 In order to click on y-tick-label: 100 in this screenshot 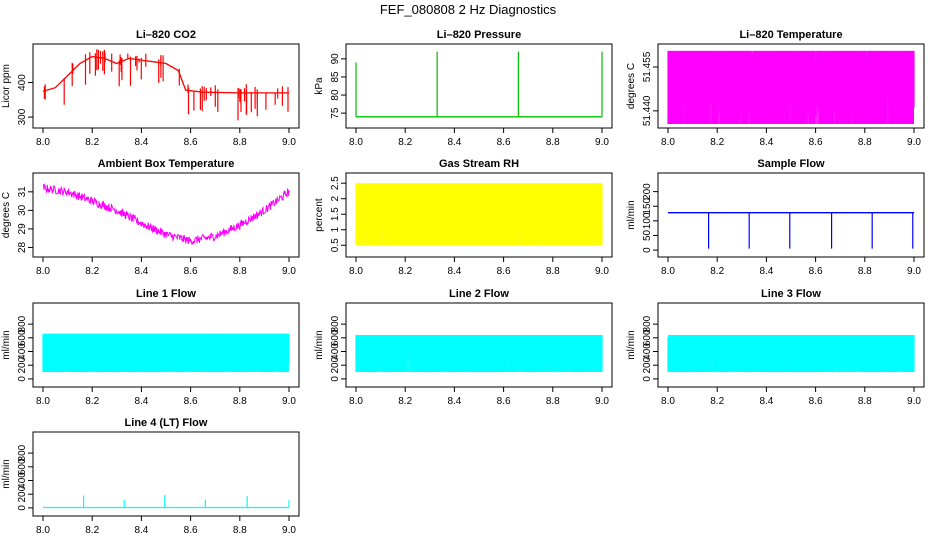, I will do `click(647, 220)`.